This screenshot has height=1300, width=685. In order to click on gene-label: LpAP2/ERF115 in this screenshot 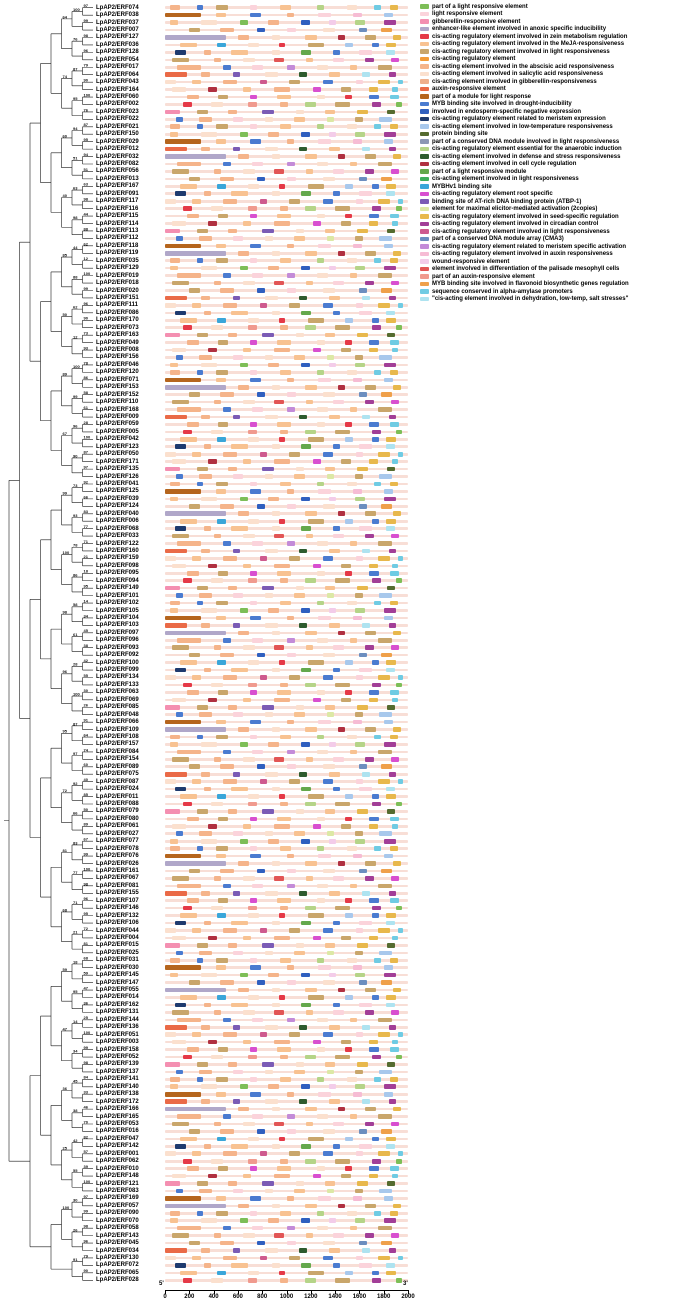, I will do `click(117, 216)`.